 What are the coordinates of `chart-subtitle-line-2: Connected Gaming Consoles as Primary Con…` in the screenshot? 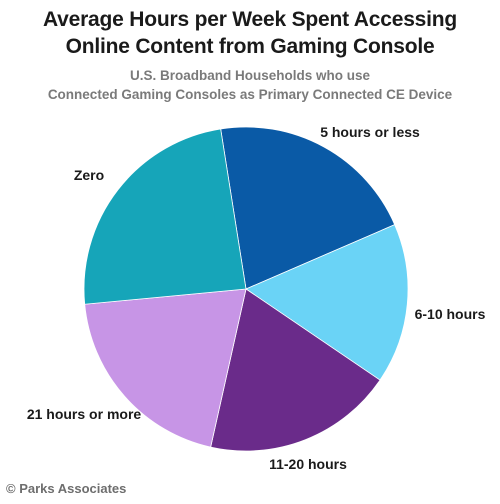 It's located at (250, 94).